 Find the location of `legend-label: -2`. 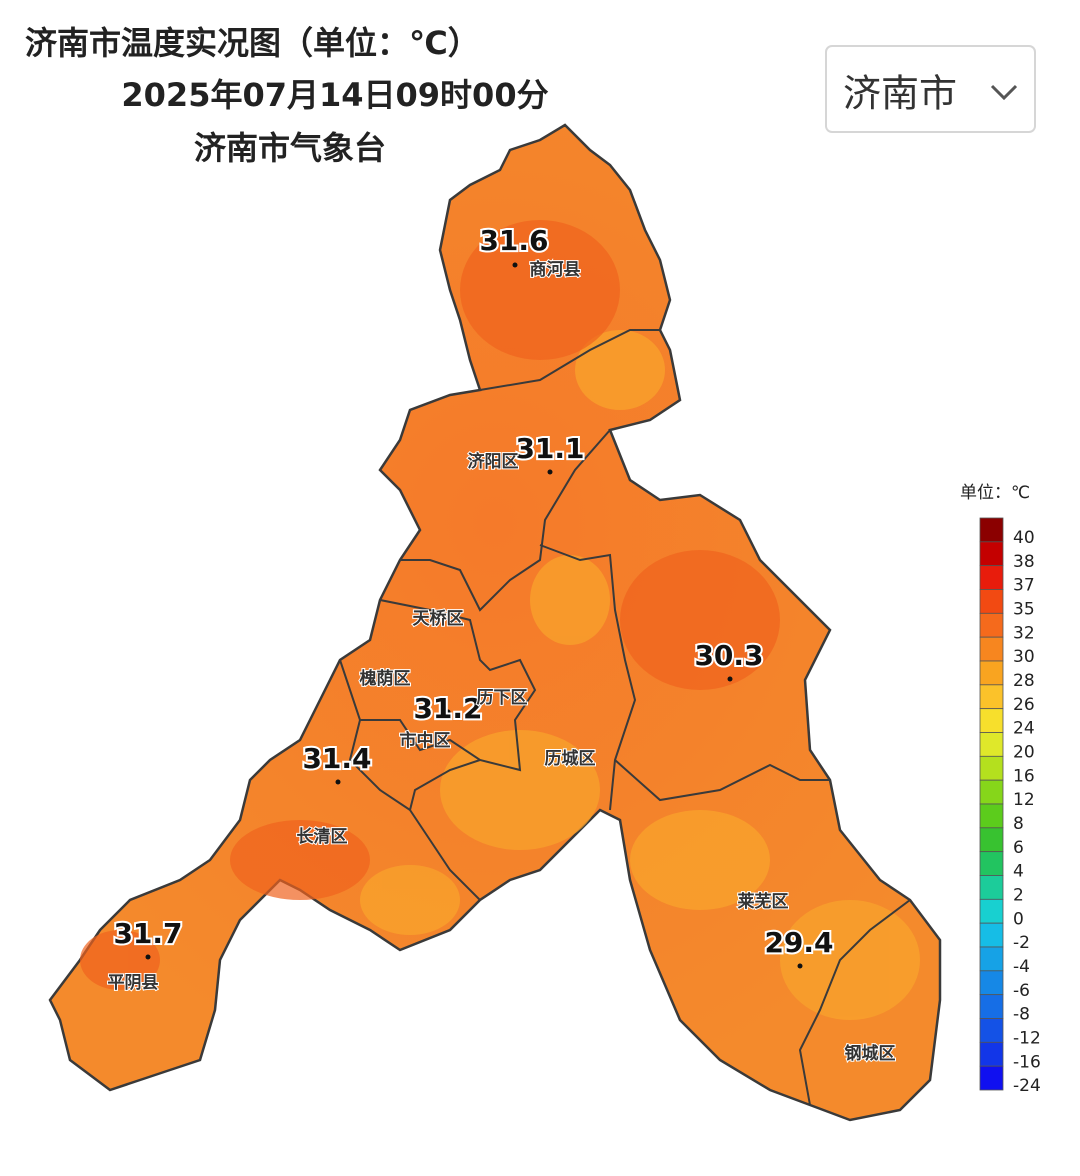

legend-label: -2 is located at coordinates (1021, 943).